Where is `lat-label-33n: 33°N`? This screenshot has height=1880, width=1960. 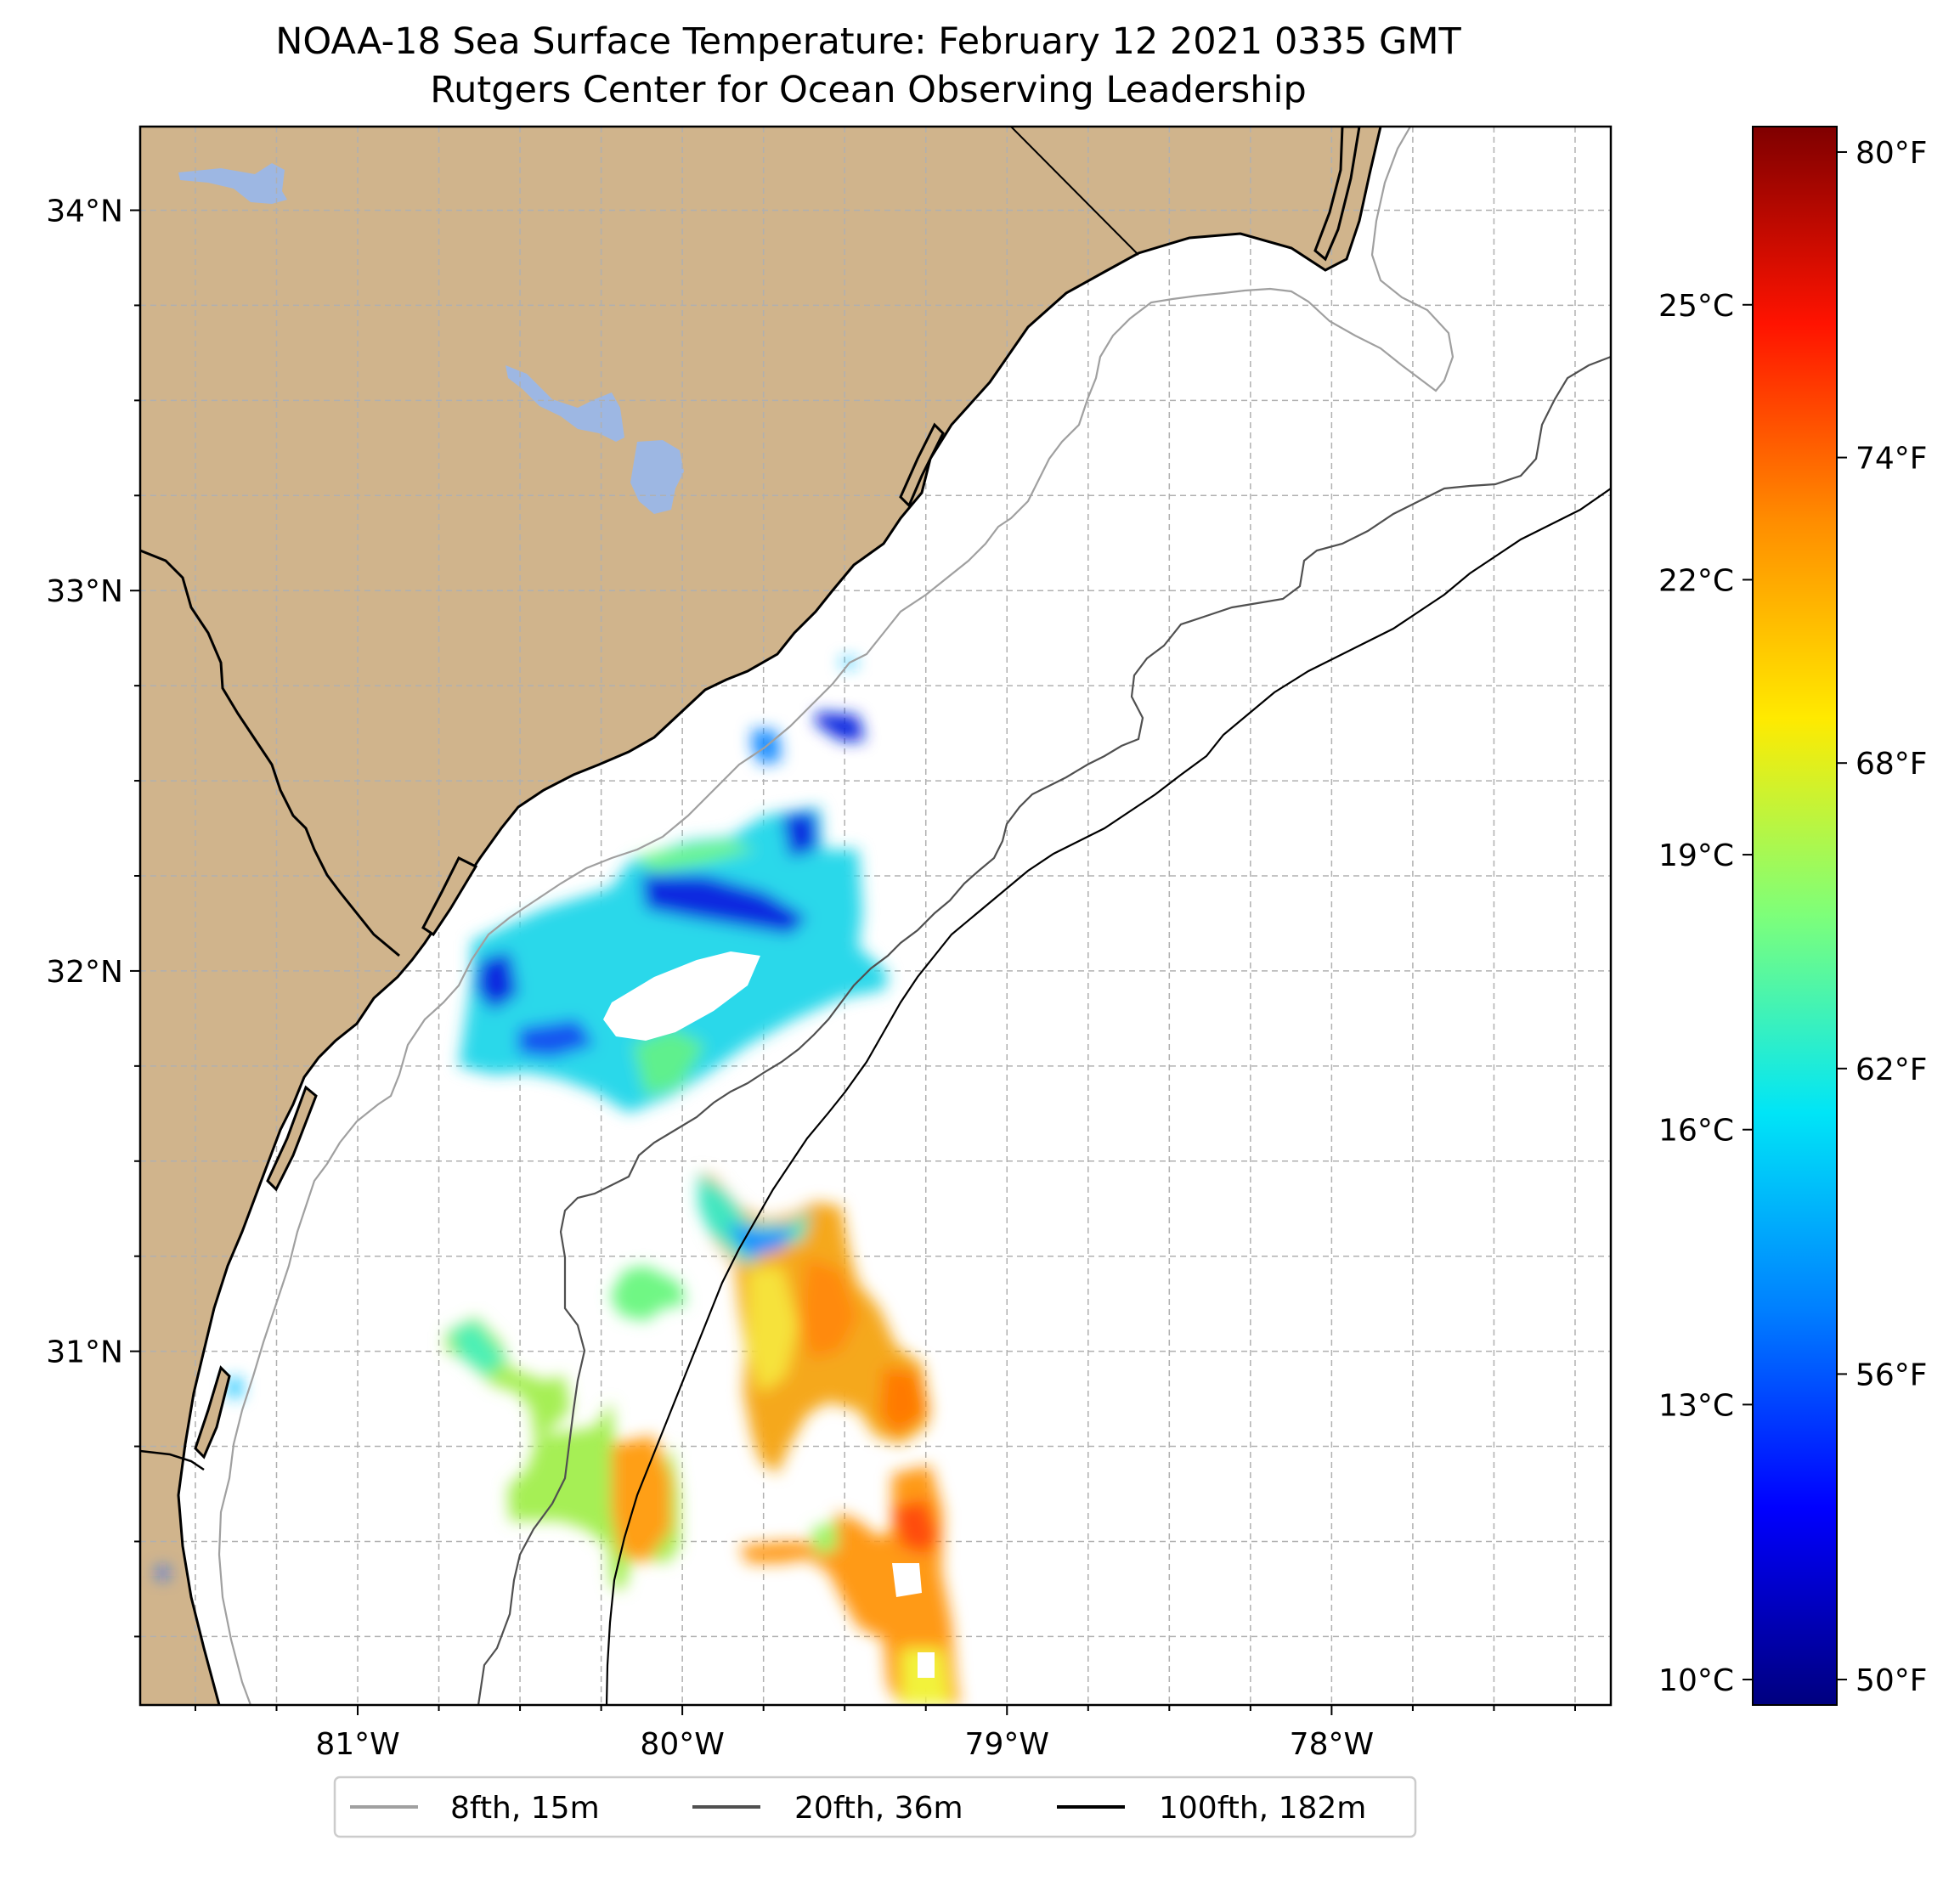 lat-label-33n: 33°N is located at coordinates (85, 592).